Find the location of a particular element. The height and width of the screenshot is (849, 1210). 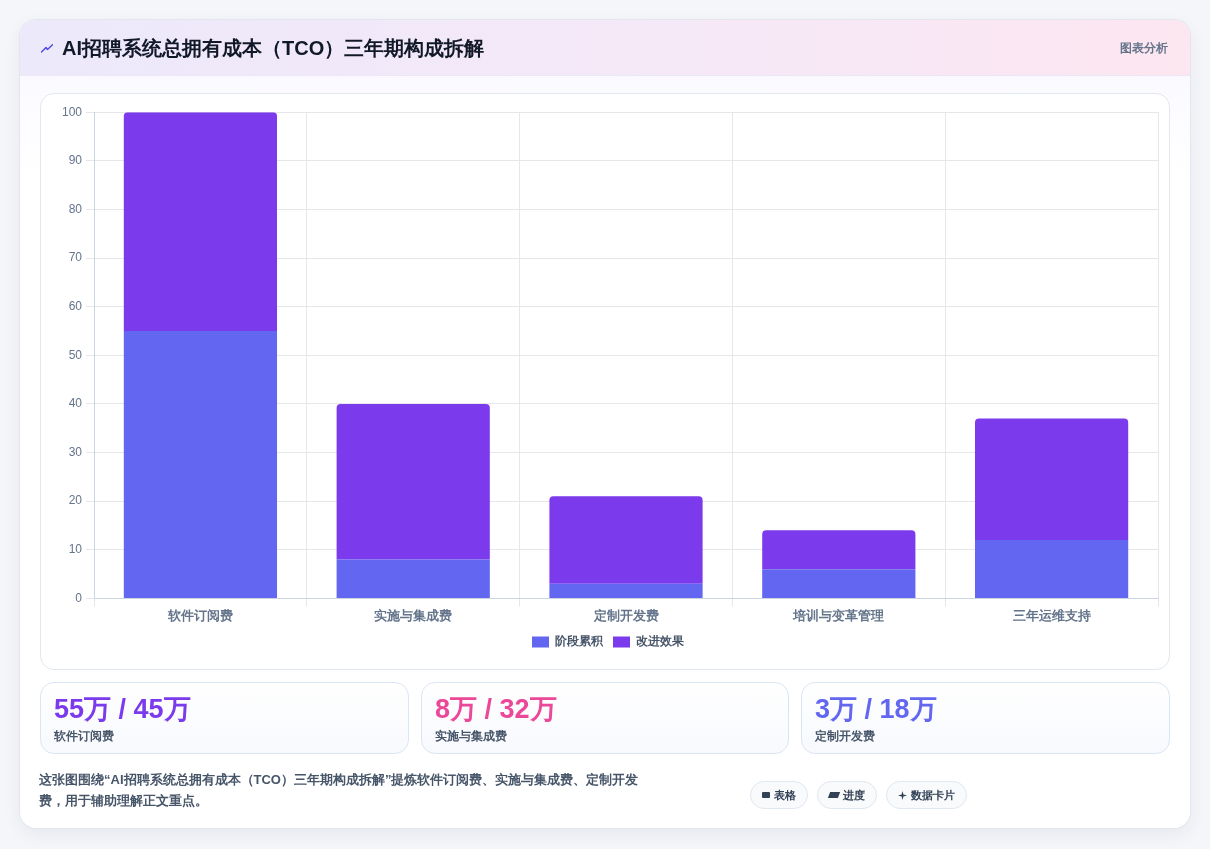

y-tick-label: 80 is located at coordinates (75, 208).